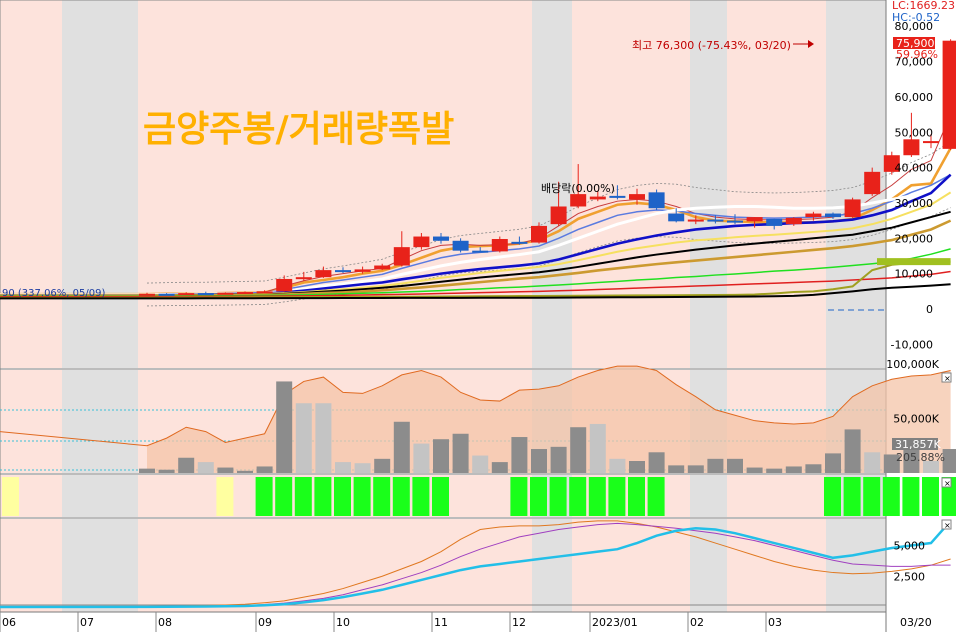 The image size is (956, 635). Describe the element at coordinates (466, 622) in the screenshot. I see `date-axis: 06 07 08 09 10 11 12 2023/01 02 03 03/20` at that location.